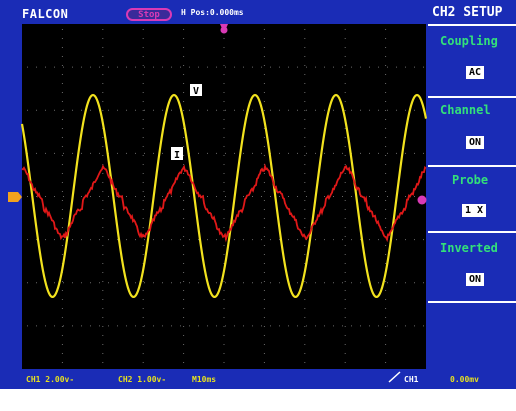  I want to click on menu-item-empty, so click(472, 336).